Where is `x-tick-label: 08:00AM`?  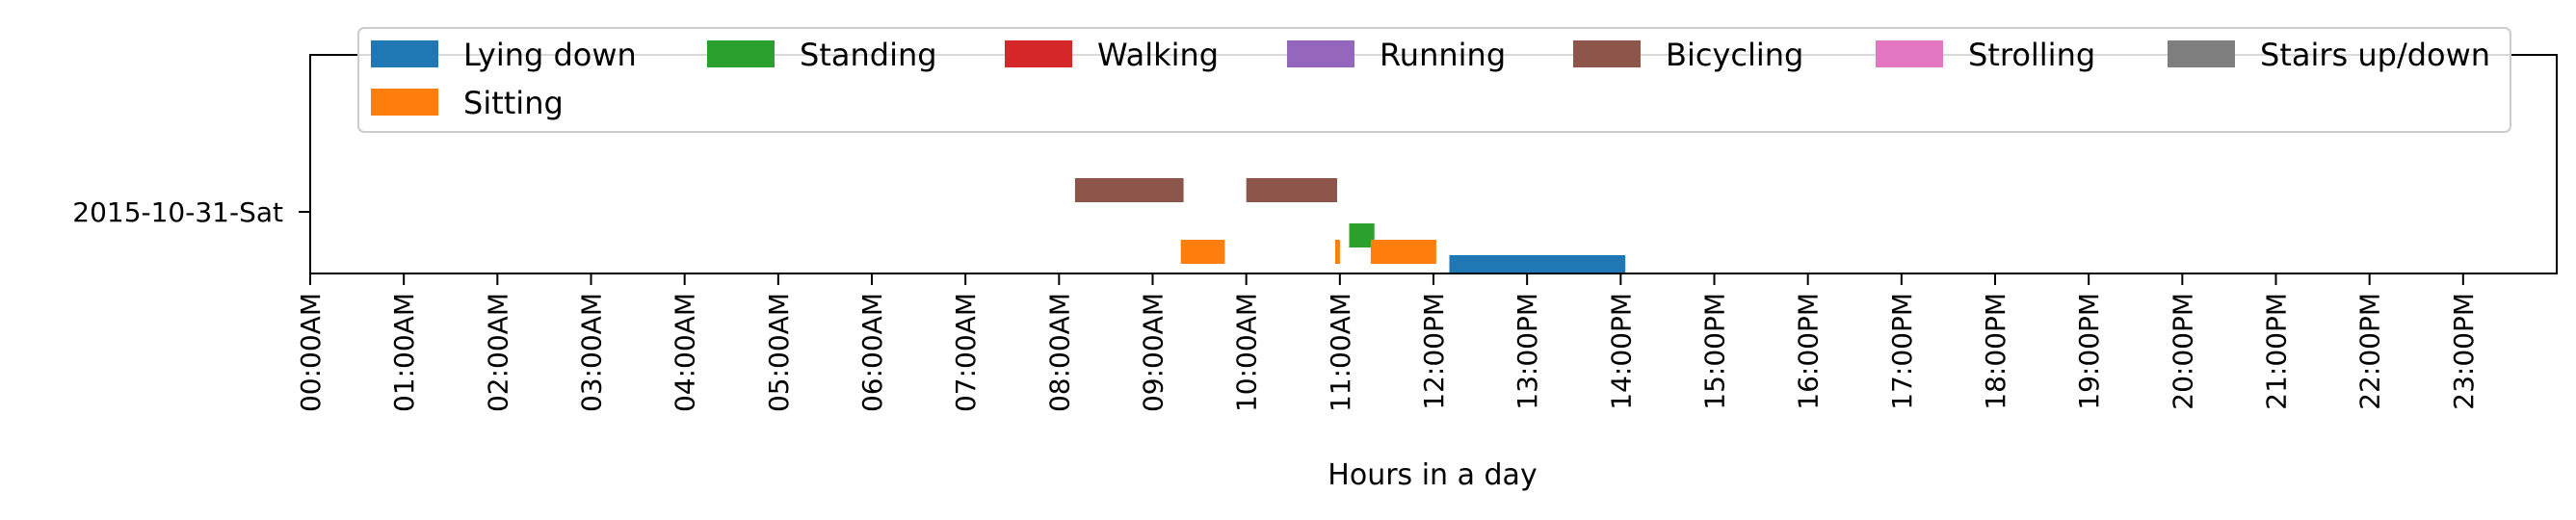 x-tick-label: 08:00AM is located at coordinates (1059, 352).